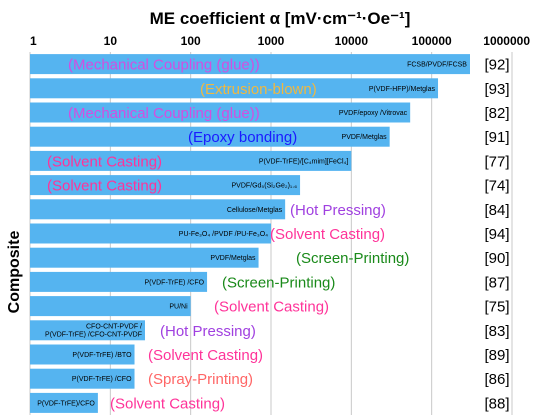 This screenshot has height=419, width=550. I want to click on method-label: (Extrusion-blown), so click(258, 89).